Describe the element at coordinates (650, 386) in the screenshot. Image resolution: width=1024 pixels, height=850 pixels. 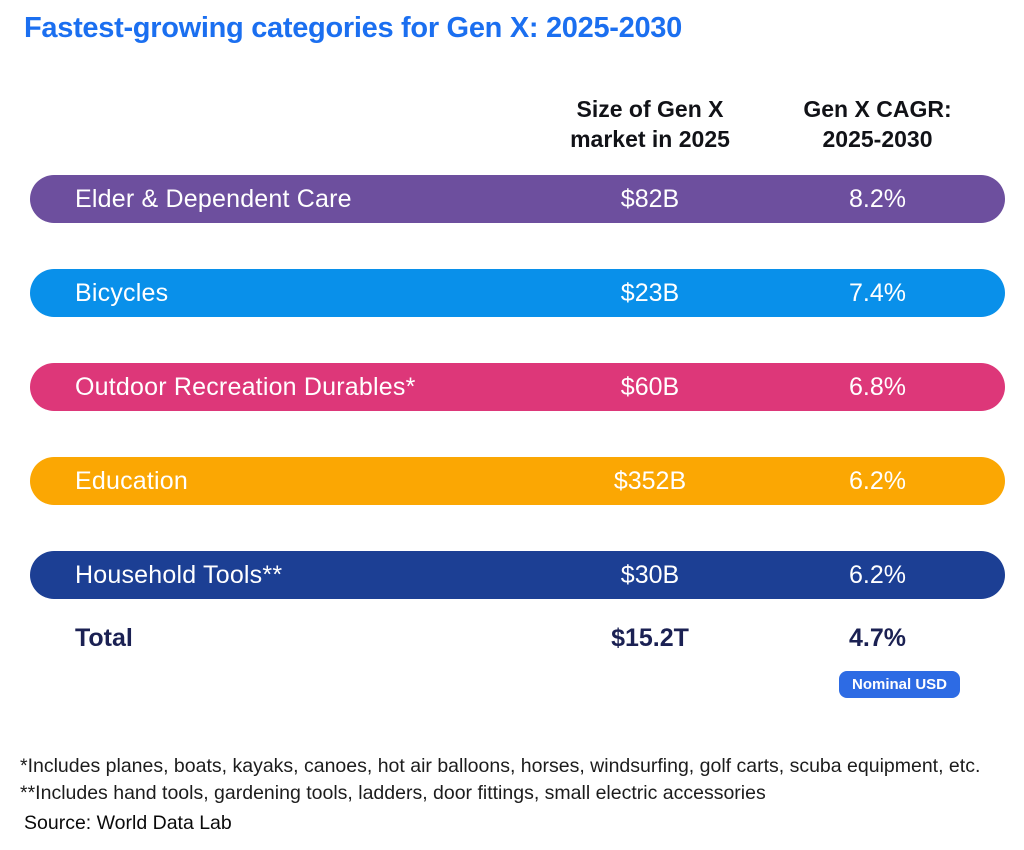
I see `row-market-size: $60B` at that location.